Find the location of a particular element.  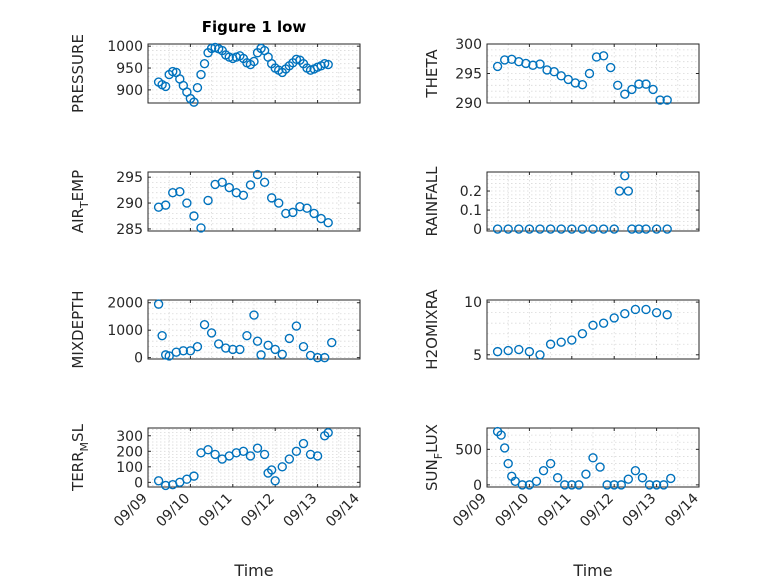

y-axis-label: MIXDEPTH is located at coordinates (78, 329).